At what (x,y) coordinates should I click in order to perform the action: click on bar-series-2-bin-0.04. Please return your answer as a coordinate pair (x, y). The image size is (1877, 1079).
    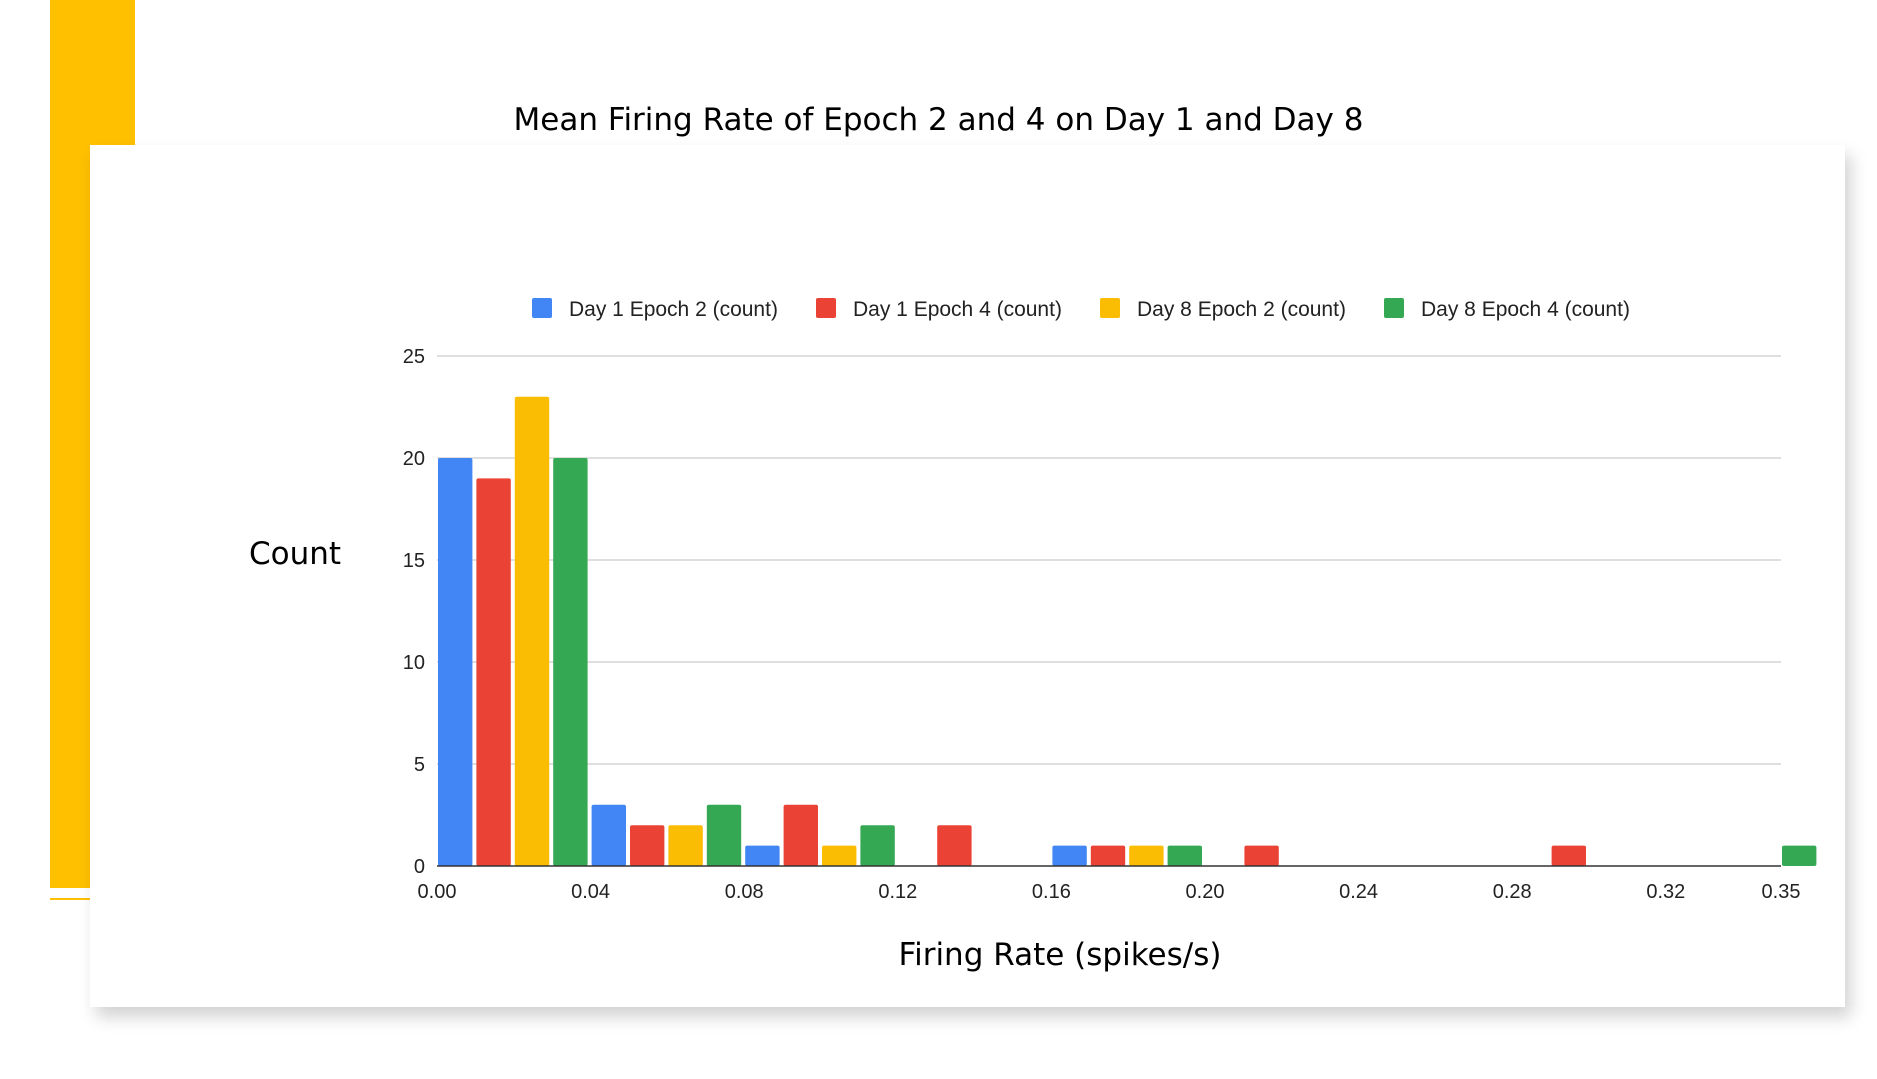
    Looking at the image, I should click on (647, 845).